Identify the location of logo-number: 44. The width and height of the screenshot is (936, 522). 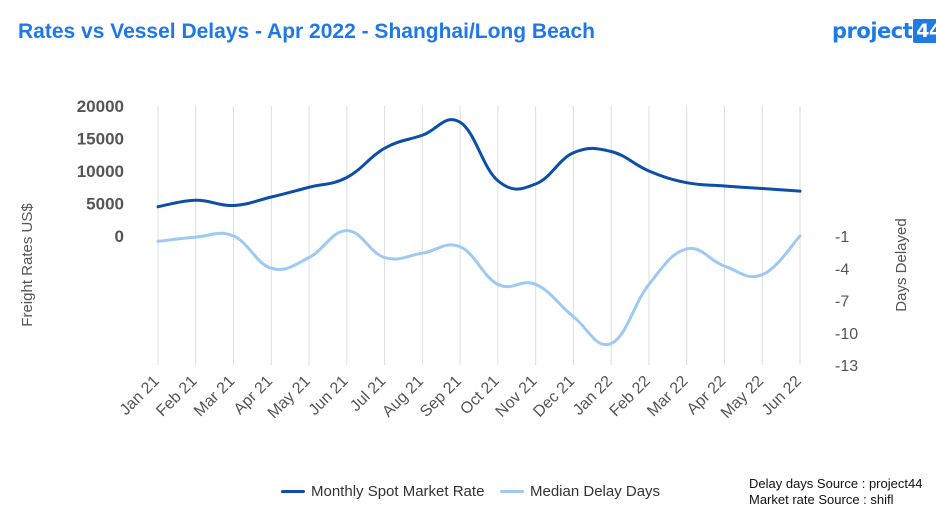
(924, 31).